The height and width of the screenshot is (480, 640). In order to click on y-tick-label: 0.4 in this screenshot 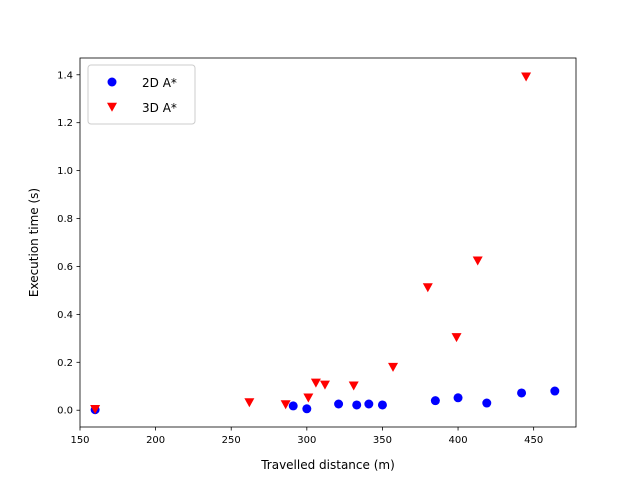, I will do `click(65, 315)`.